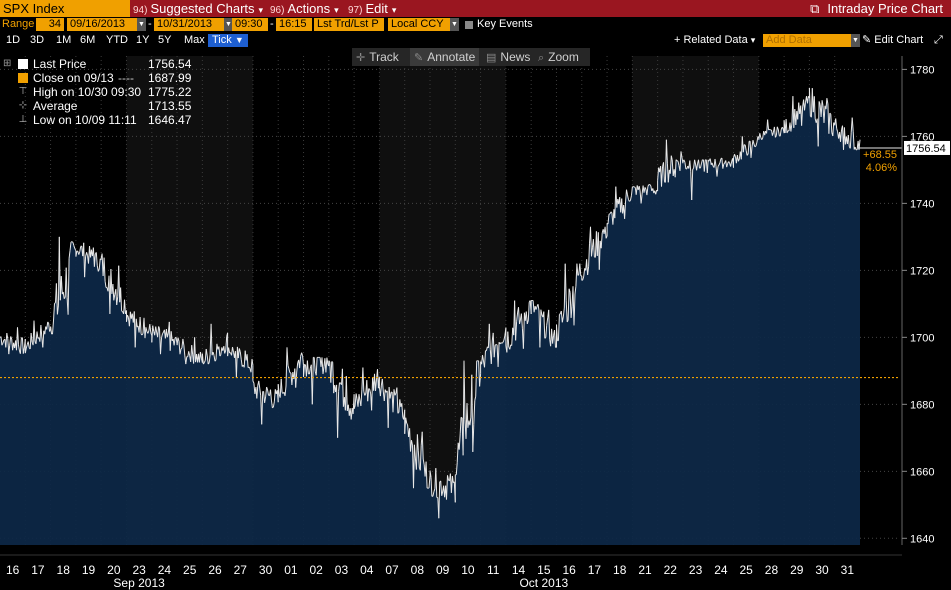  What do you see at coordinates (37, 40) in the screenshot?
I see `range-button-3d: 3D` at bounding box center [37, 40].